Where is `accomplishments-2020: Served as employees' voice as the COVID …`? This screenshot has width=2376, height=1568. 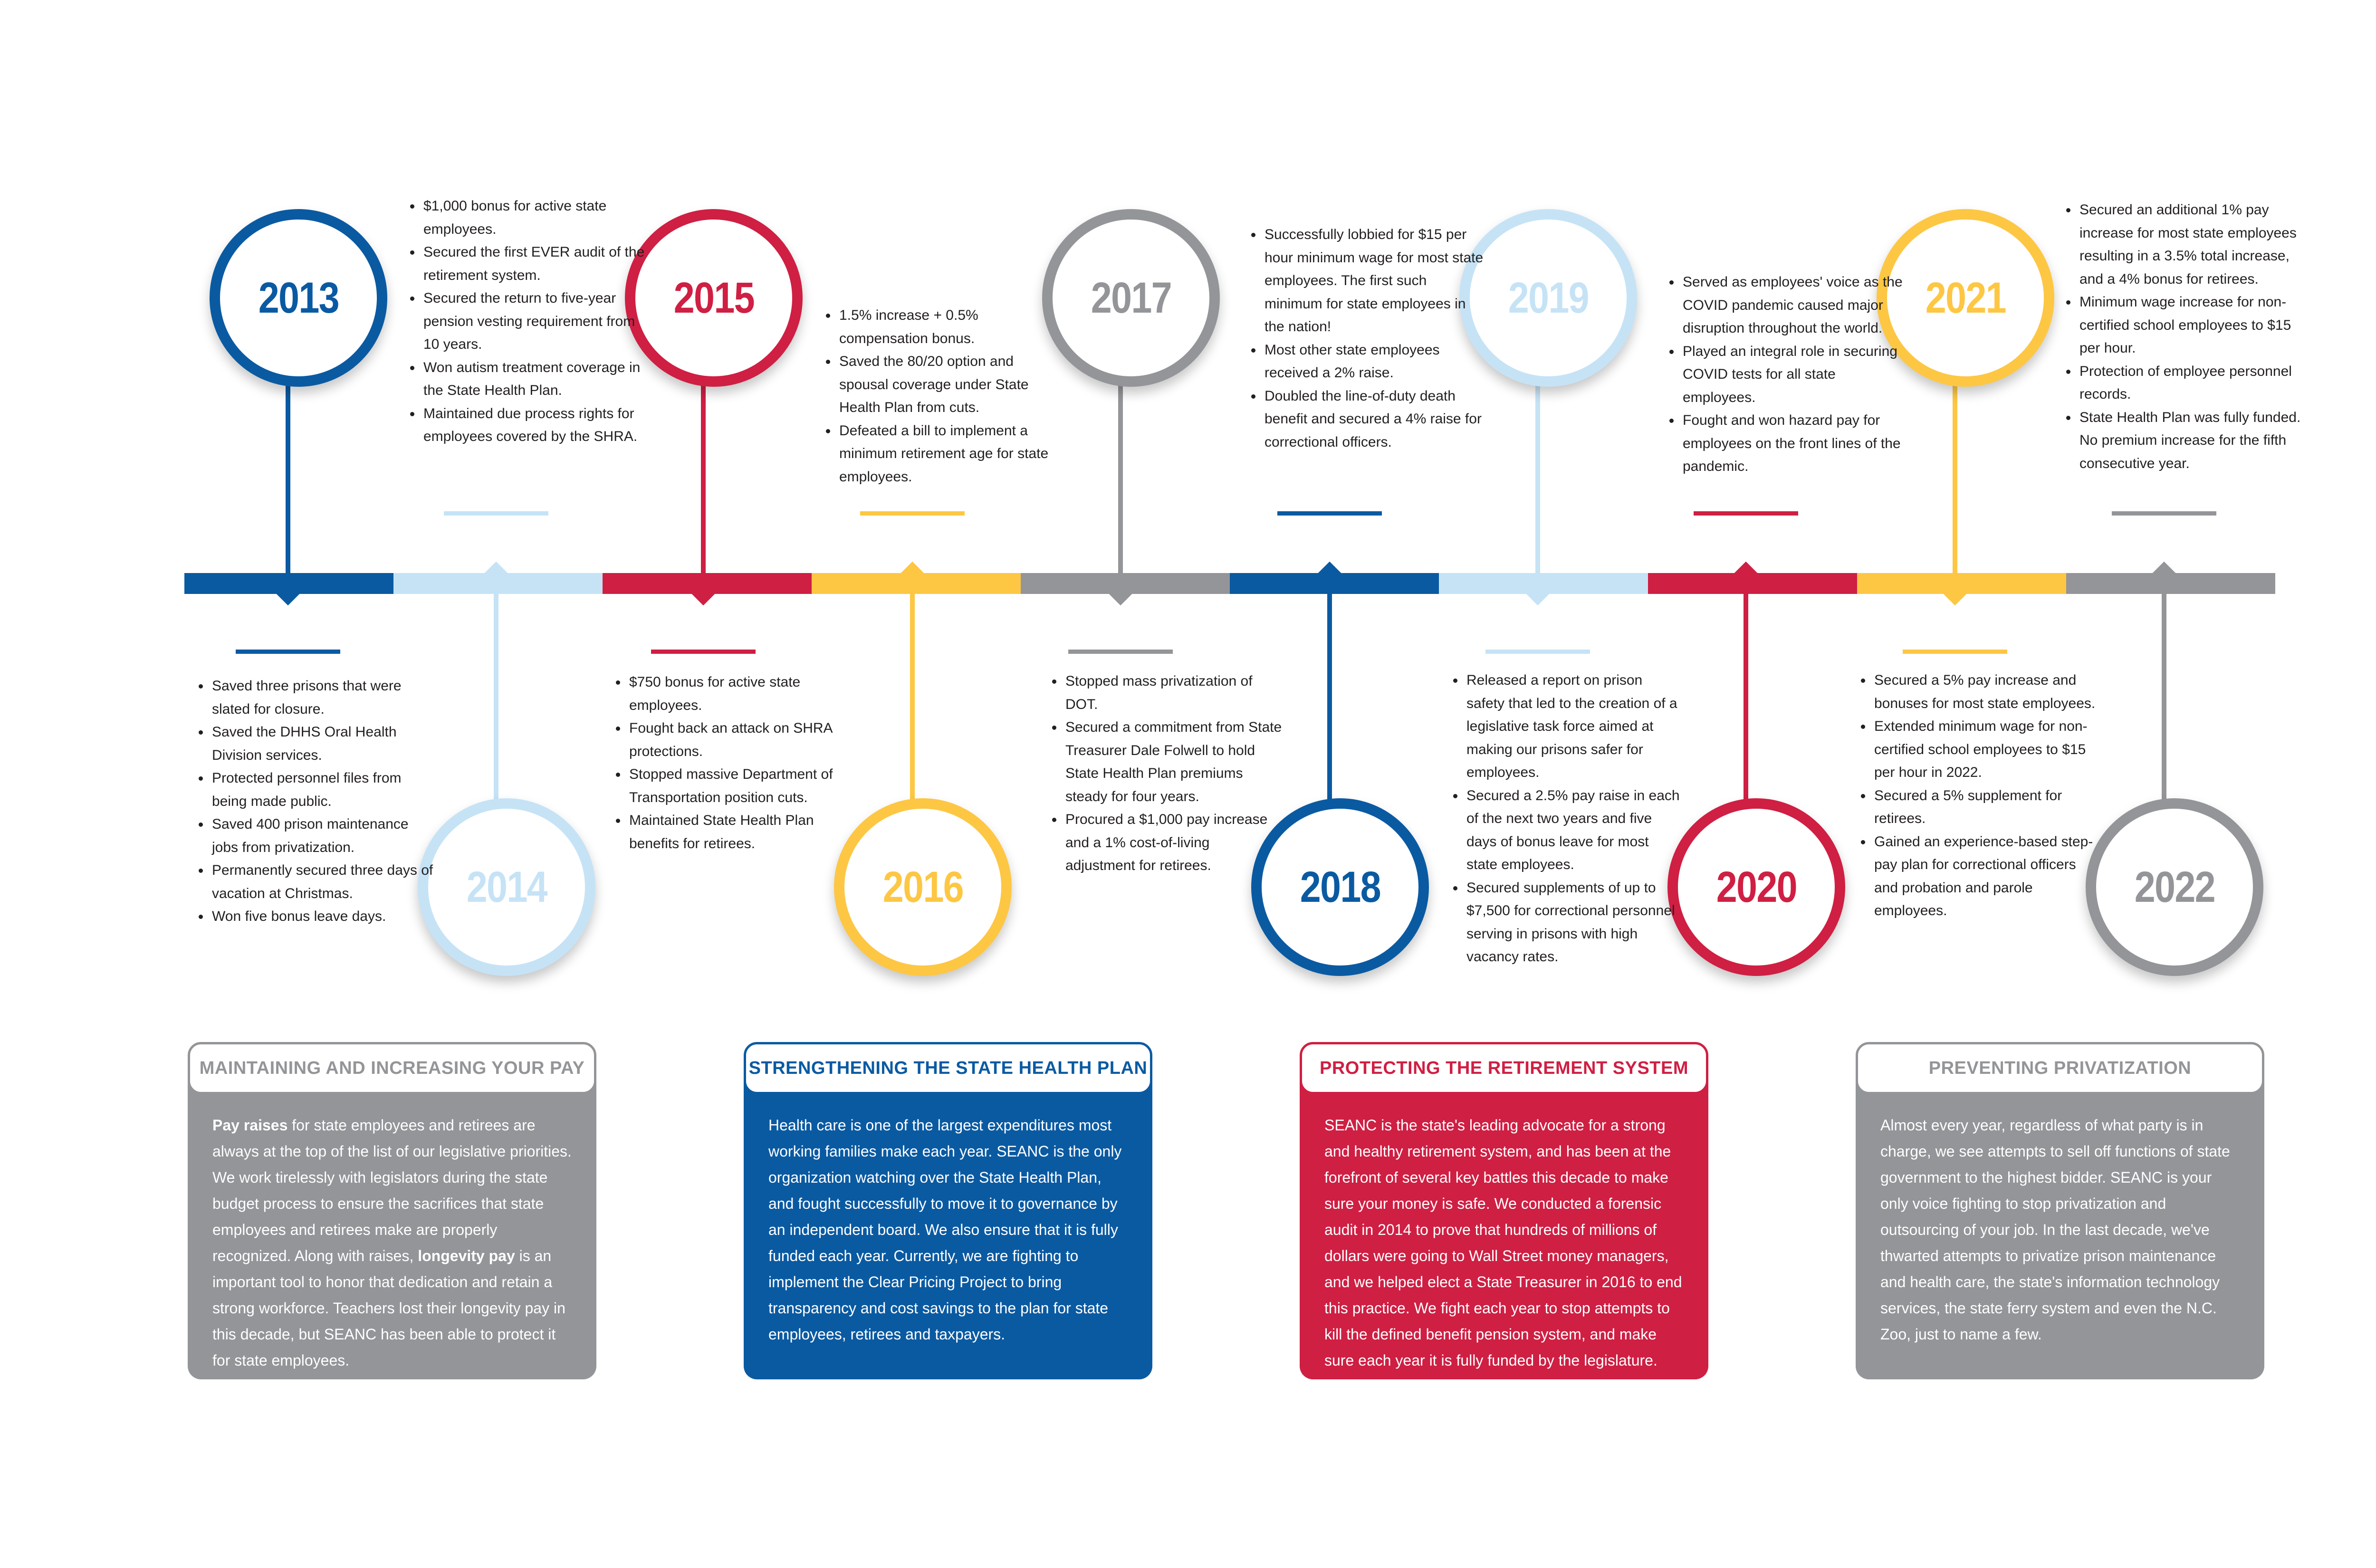
accomplishments-2020: Served as employees' voice as the COVID … is located at coordinates (1782, 374).